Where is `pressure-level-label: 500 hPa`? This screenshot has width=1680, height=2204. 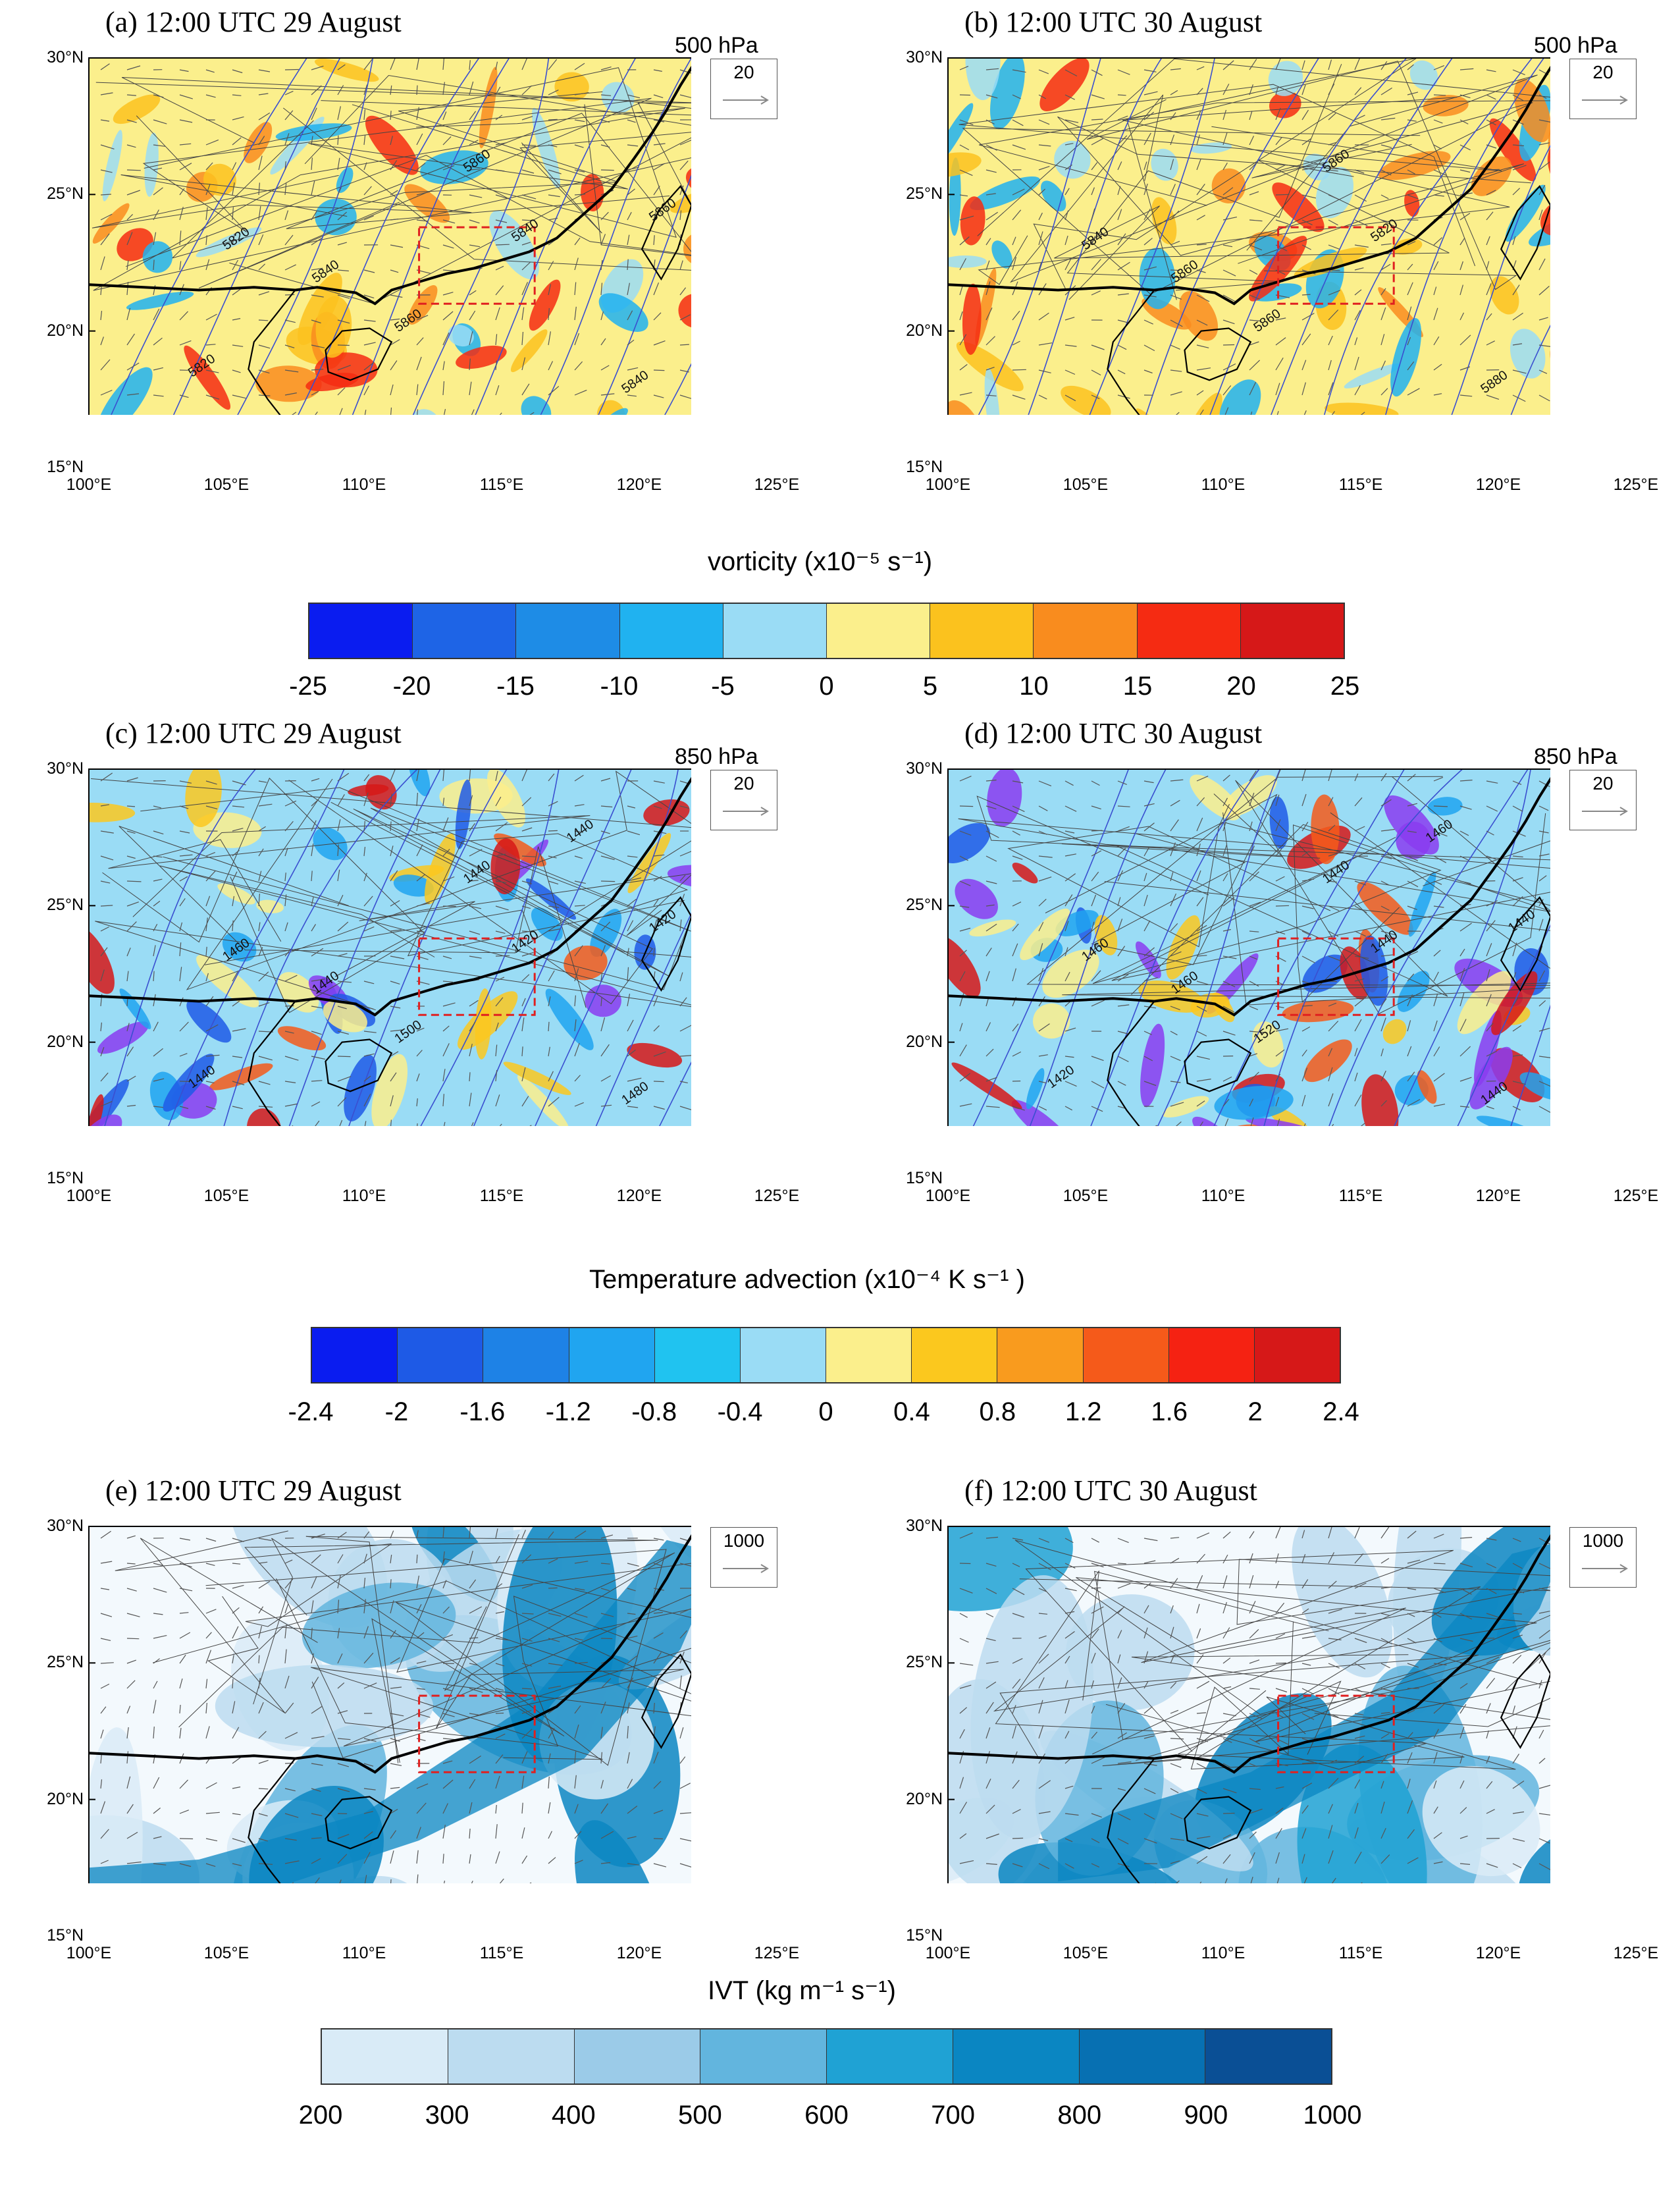 pressure-level-label: 500 hPa is located at coordinates (1575, 45).